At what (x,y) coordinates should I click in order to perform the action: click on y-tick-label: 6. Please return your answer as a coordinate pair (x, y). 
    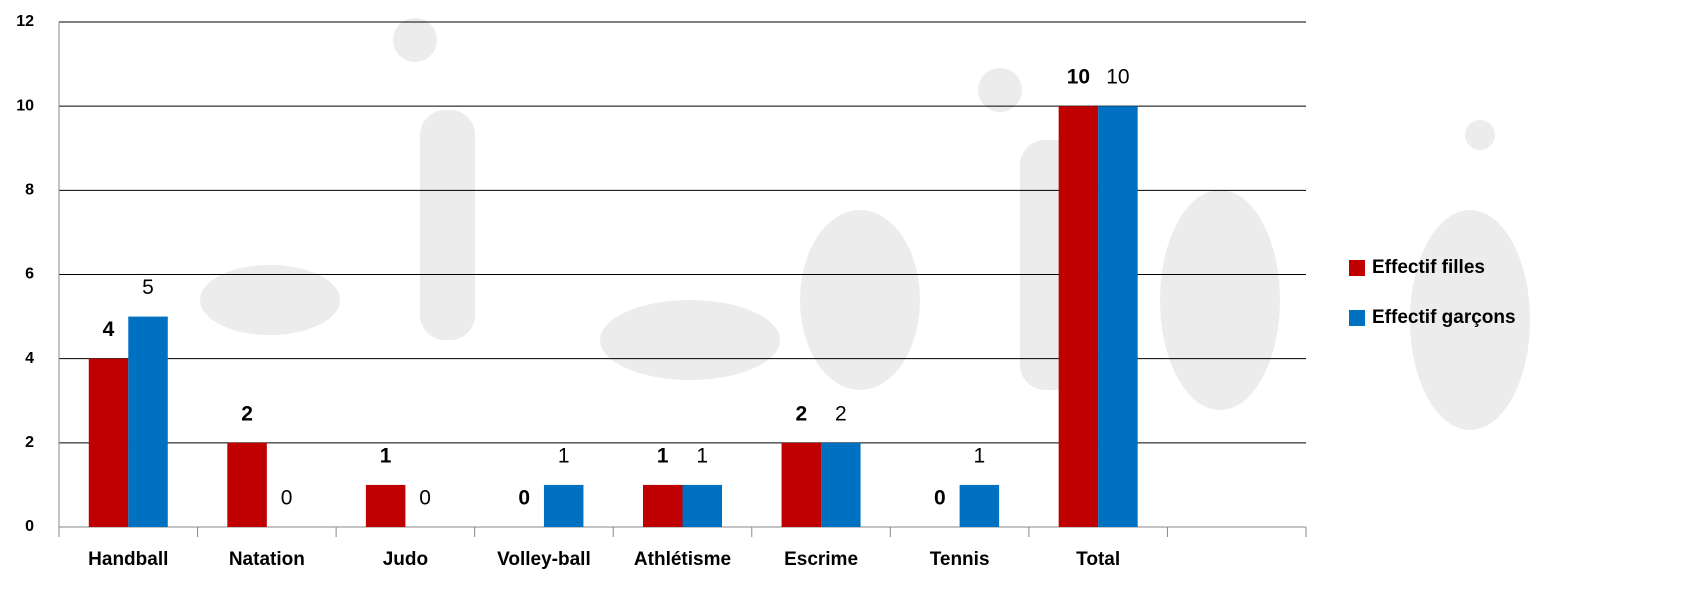
    Looking at the image, I should click on (29, 274).